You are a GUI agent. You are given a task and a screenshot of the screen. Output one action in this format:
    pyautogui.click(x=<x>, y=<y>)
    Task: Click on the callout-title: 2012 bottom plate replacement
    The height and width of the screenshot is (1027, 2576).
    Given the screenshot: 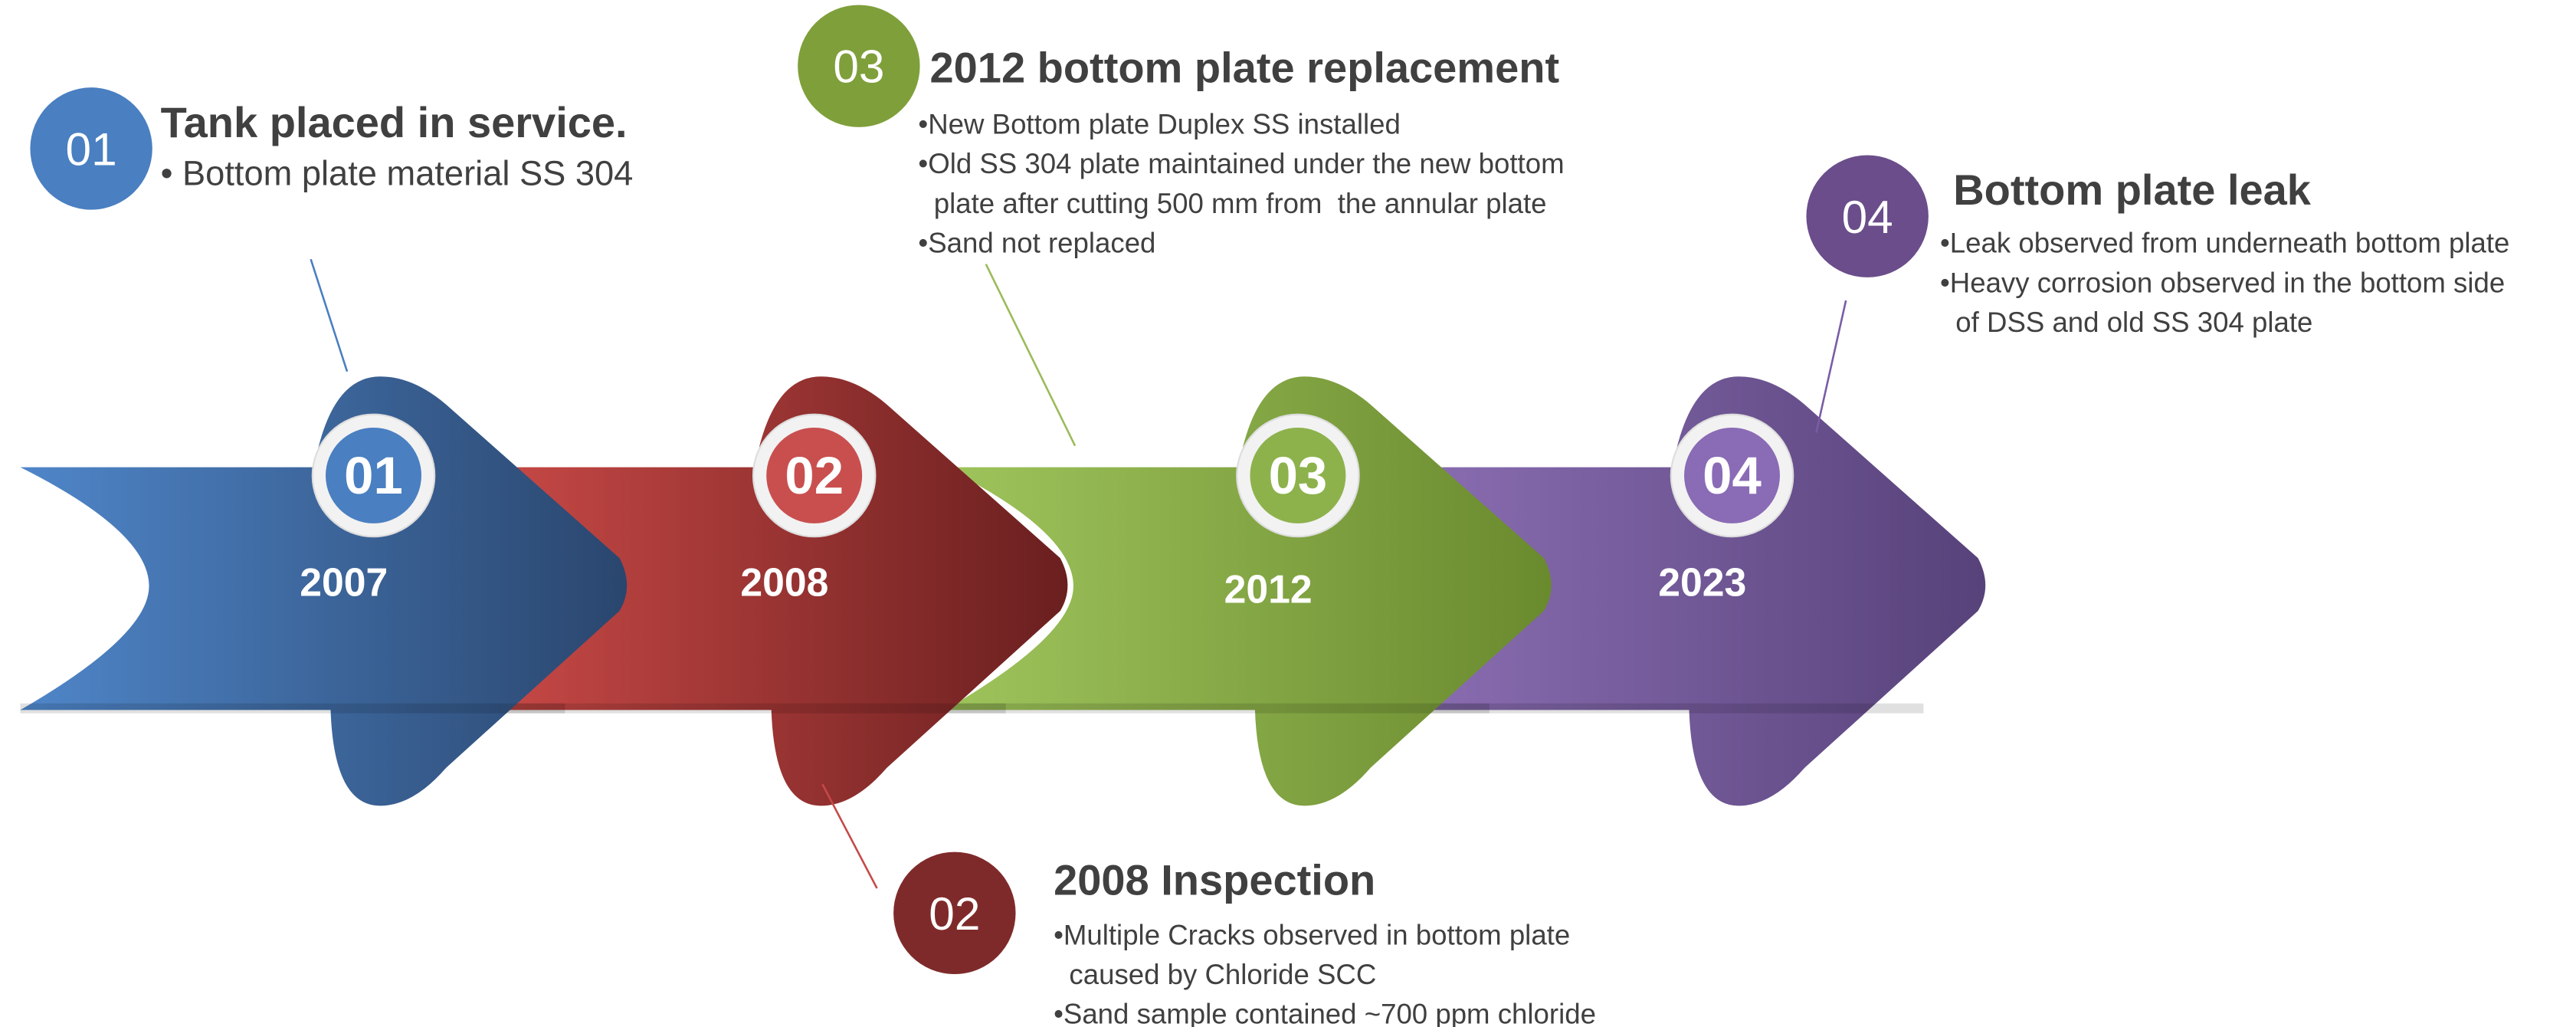 What is the action you would take?
    pyautogui.click(x=1245, y=68)
    